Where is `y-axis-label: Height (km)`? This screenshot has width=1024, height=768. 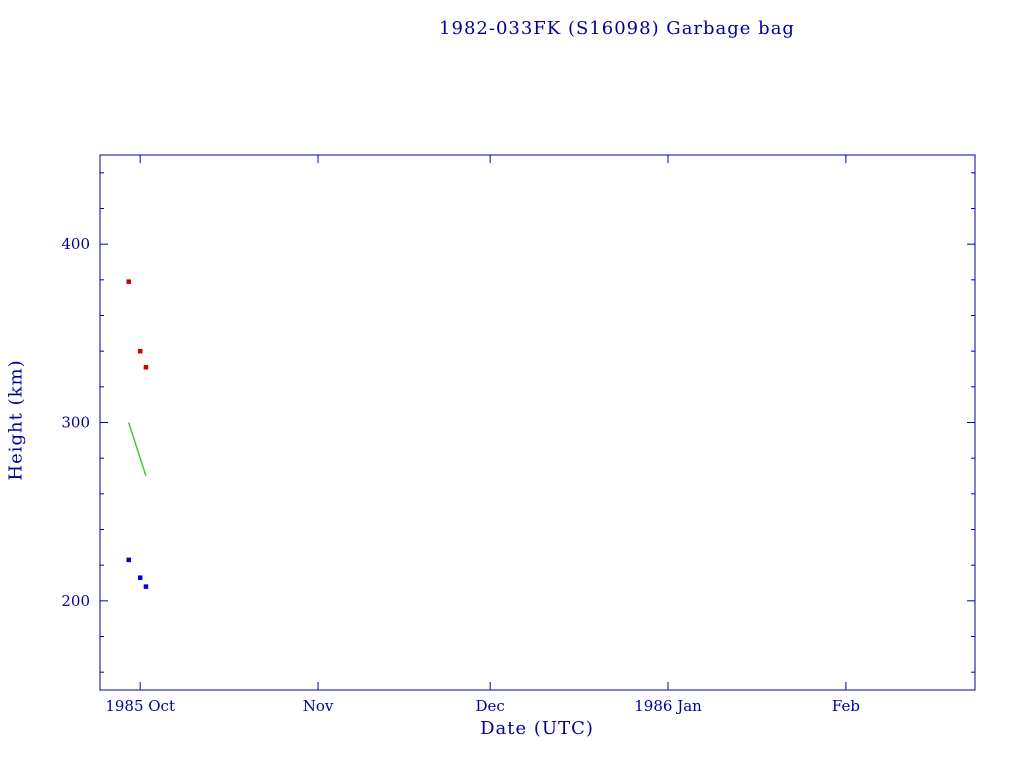 y-axis-label: Height (km) is located at coordinates (16, 420).